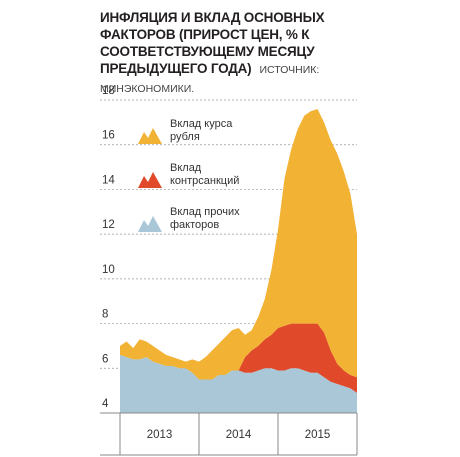  Describe the element at coordinates (201, 130) in the screenshot. I see `legend-label: Вклад курса рубля` at that location.